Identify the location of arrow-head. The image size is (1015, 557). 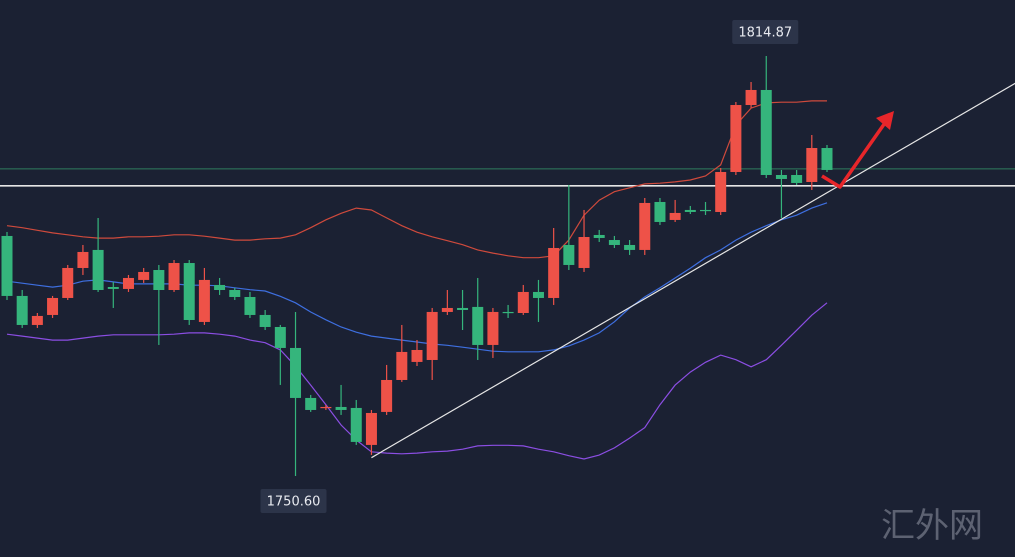
(885, 120).